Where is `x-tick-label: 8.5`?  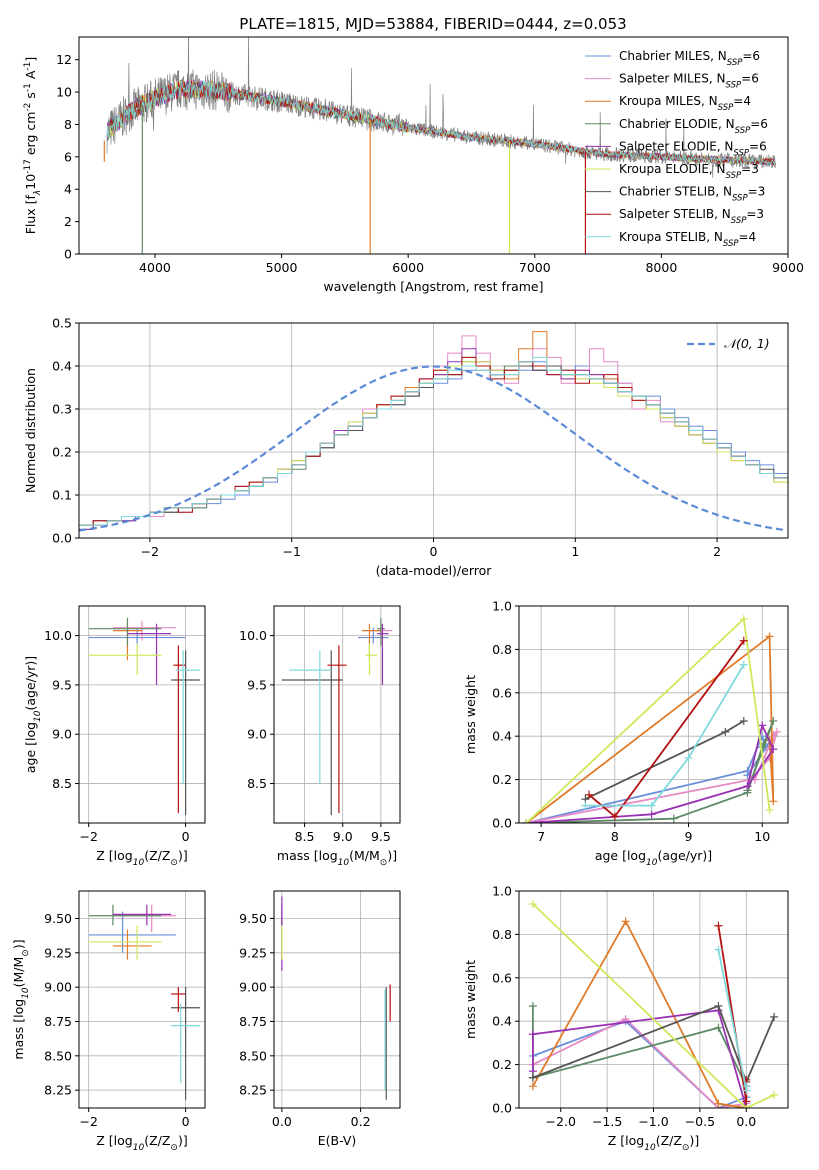 x-tick-label: 8.5 is located at coordinates (305, 836).